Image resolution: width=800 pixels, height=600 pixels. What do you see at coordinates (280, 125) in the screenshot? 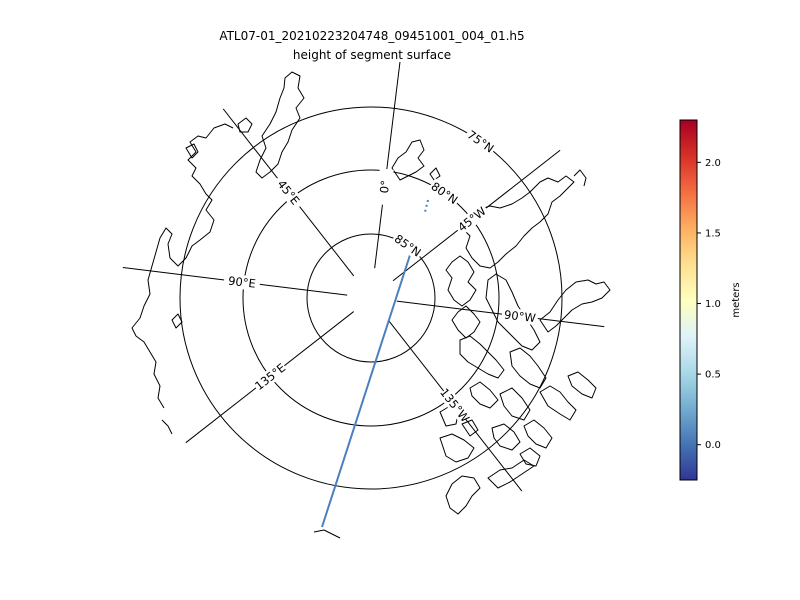
I see `coastline-taymyr` at bounding box center [280, 125].